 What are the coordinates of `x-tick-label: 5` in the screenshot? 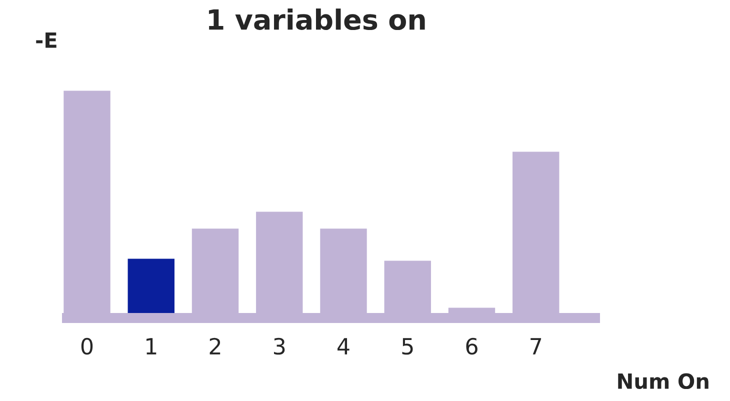 It's located at (407, 346).